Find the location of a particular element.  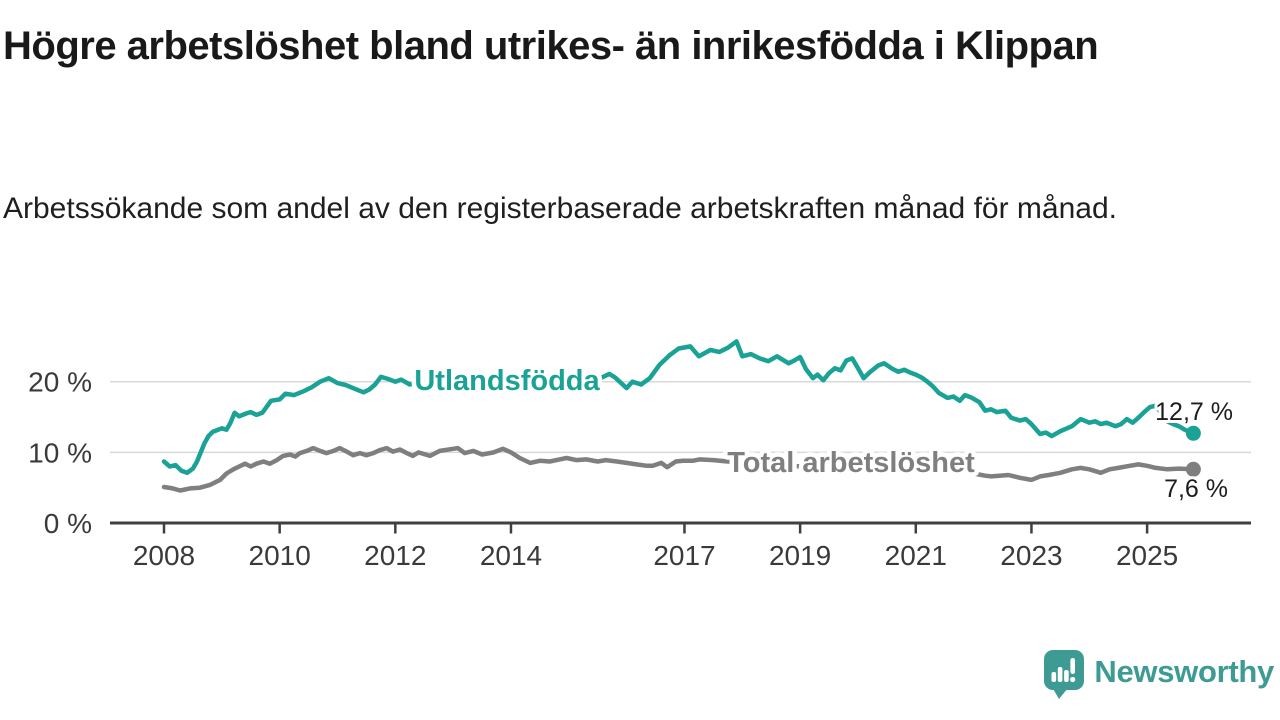

x-axis-tick-label: 2012 is located at coordinates (395, 555).